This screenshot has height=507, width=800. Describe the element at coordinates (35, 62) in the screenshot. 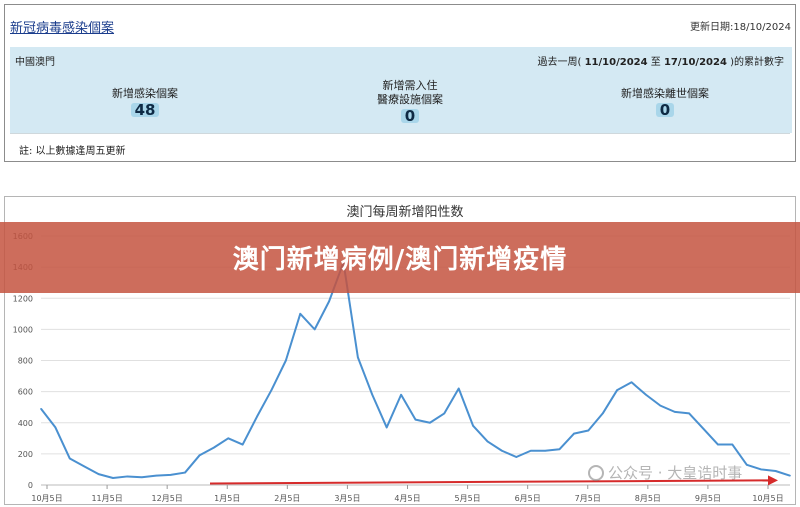

I see `region-label: 中國澳門` at that location.